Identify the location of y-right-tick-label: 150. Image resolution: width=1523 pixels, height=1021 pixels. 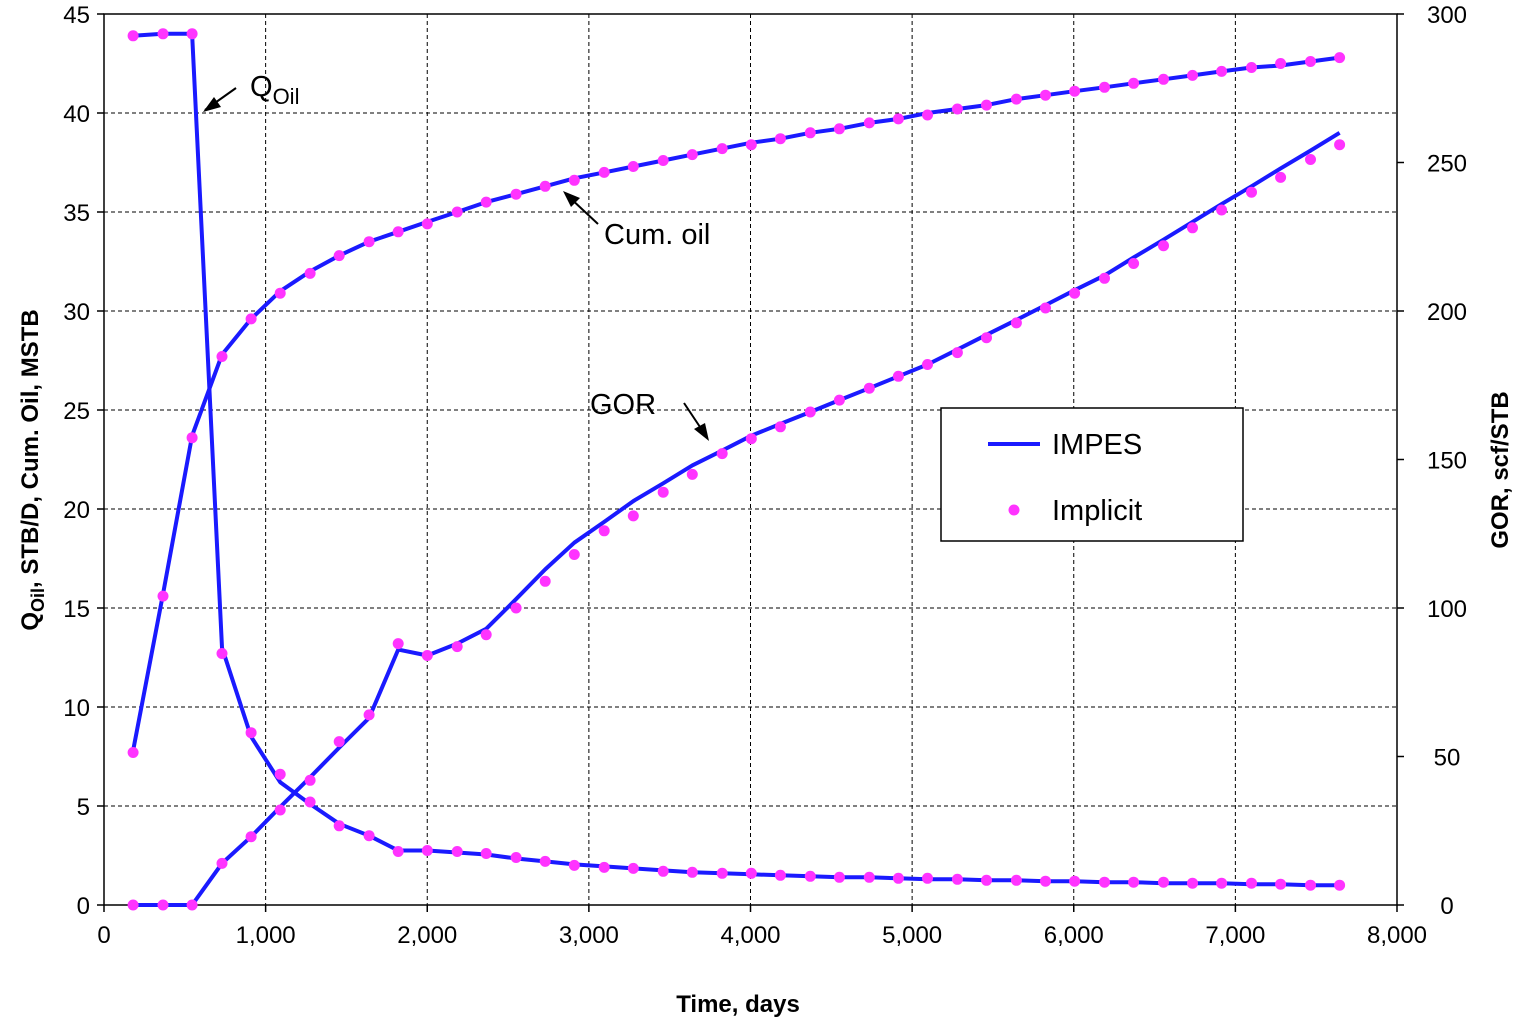
(1447, 461).